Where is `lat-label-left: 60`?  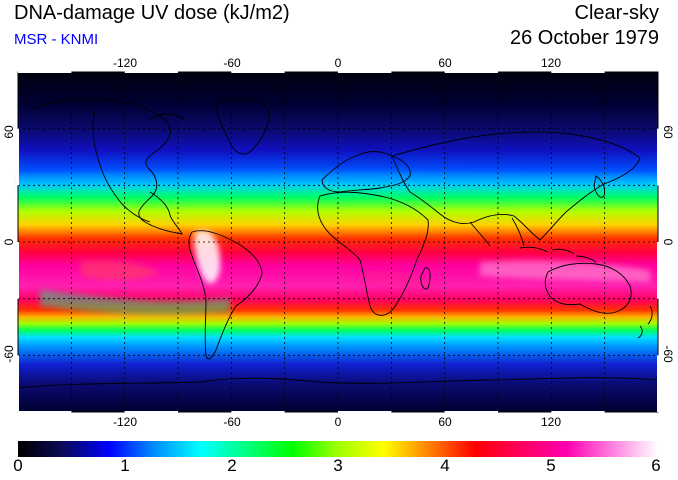 lat-label-left: 60 is located at coordinates (9, 132).